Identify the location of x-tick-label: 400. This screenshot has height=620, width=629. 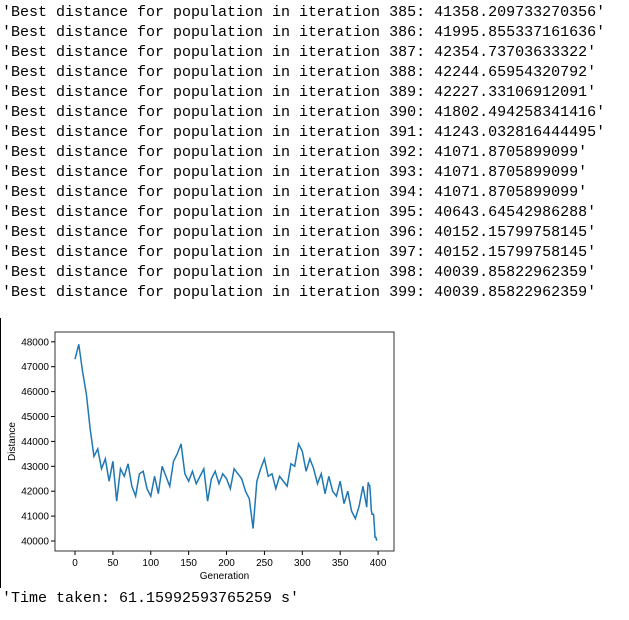
(378, 563).